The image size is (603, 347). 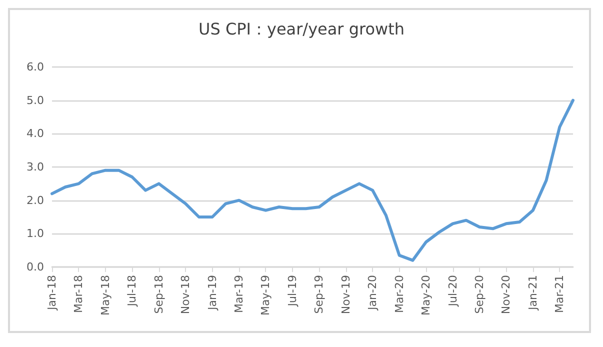 I want to click on y-tick-label: 4.0, so click(x=35, y=133).